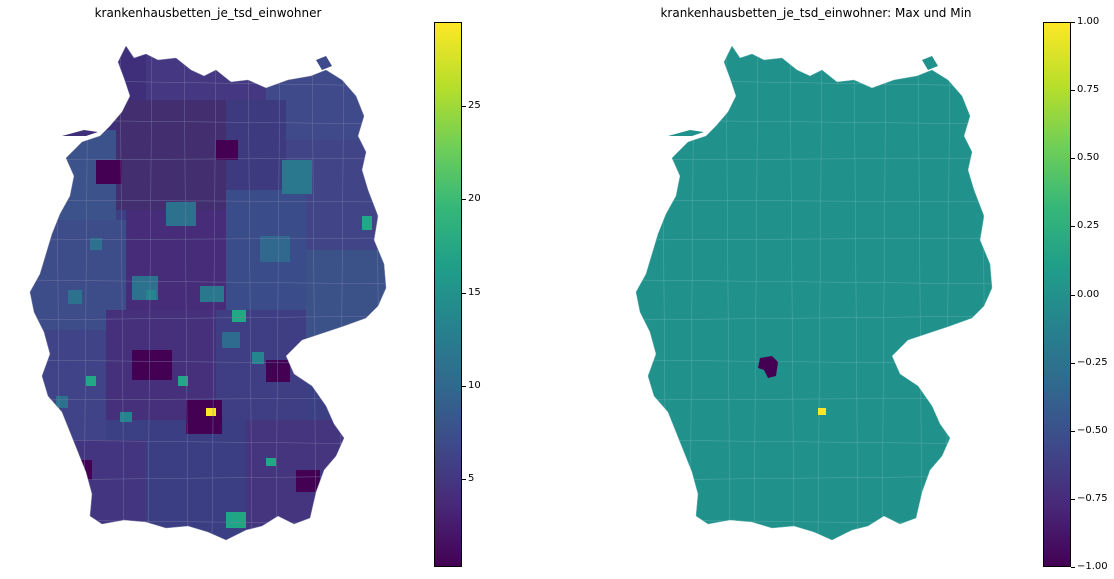 This screenshot has height=579, width=1114. I want to click on colorbar-tick-label: −0.25, so click(1092, 362).